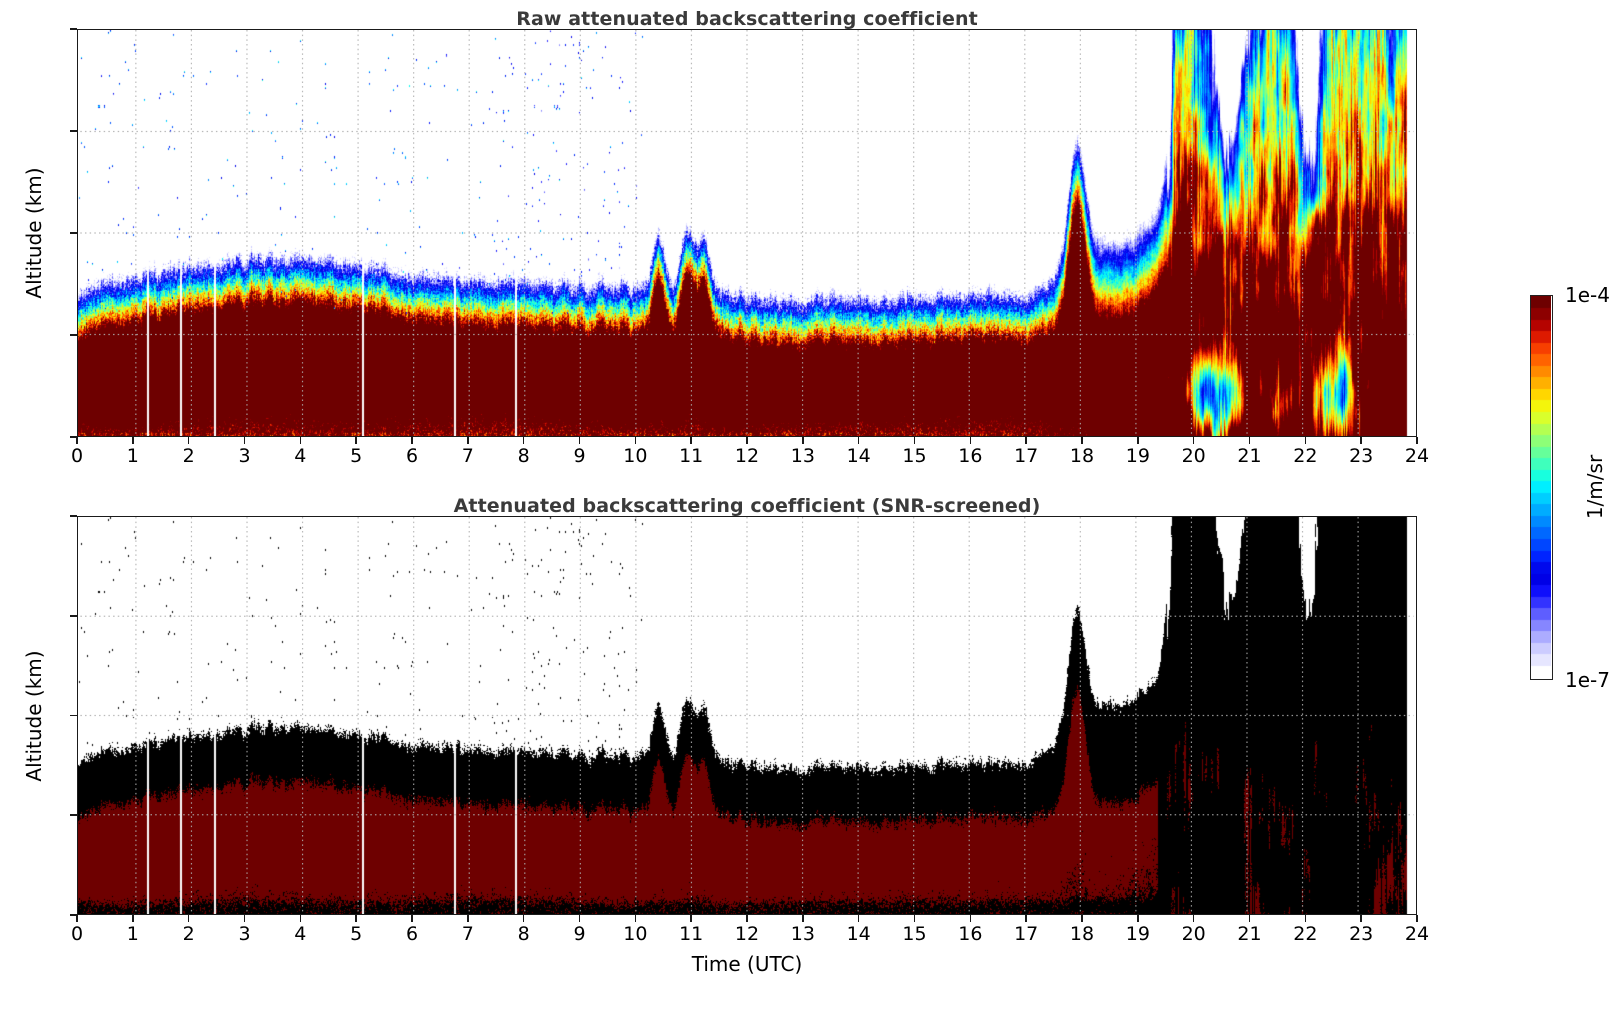  What do you see at coordinates (802, 934) in the screenshot?
I see `x-tick-label: 13` at bounding box center [802, 934].